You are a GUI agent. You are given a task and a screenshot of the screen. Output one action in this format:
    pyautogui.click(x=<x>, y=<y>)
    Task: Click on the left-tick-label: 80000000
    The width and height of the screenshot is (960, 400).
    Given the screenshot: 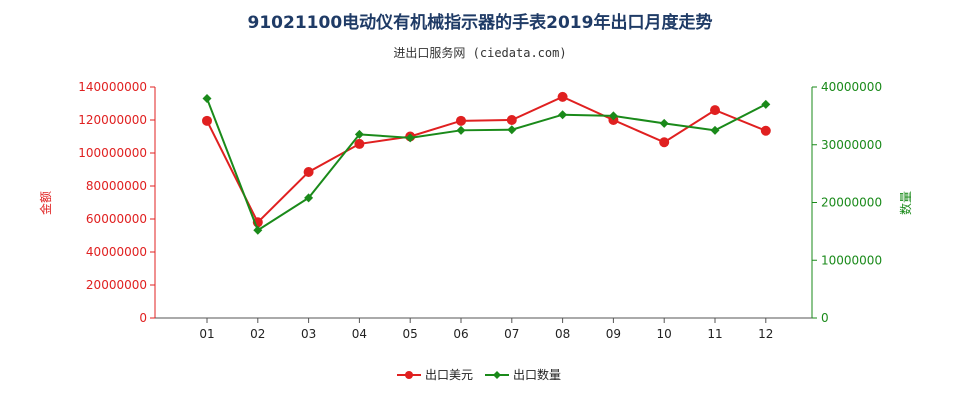 What is the action you would take?
    pyautogui.click(x=116, y=186)
    